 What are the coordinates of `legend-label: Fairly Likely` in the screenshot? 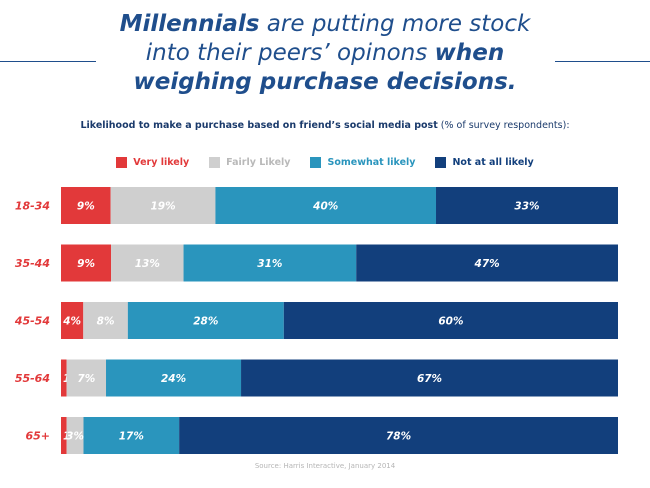 It's located at (258, 162).